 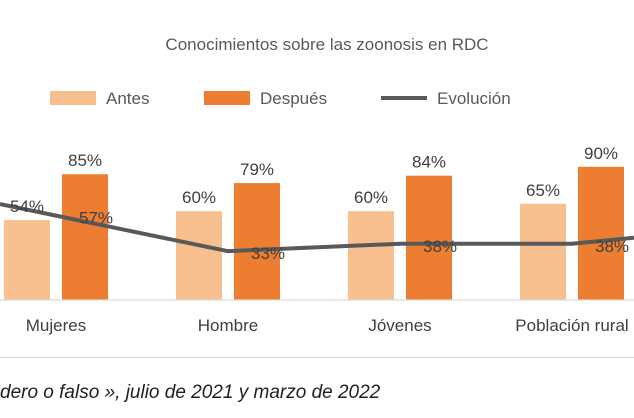 I want to click on data-label-despues-poblacion-rural: 90%, so click(x=601, y=153).